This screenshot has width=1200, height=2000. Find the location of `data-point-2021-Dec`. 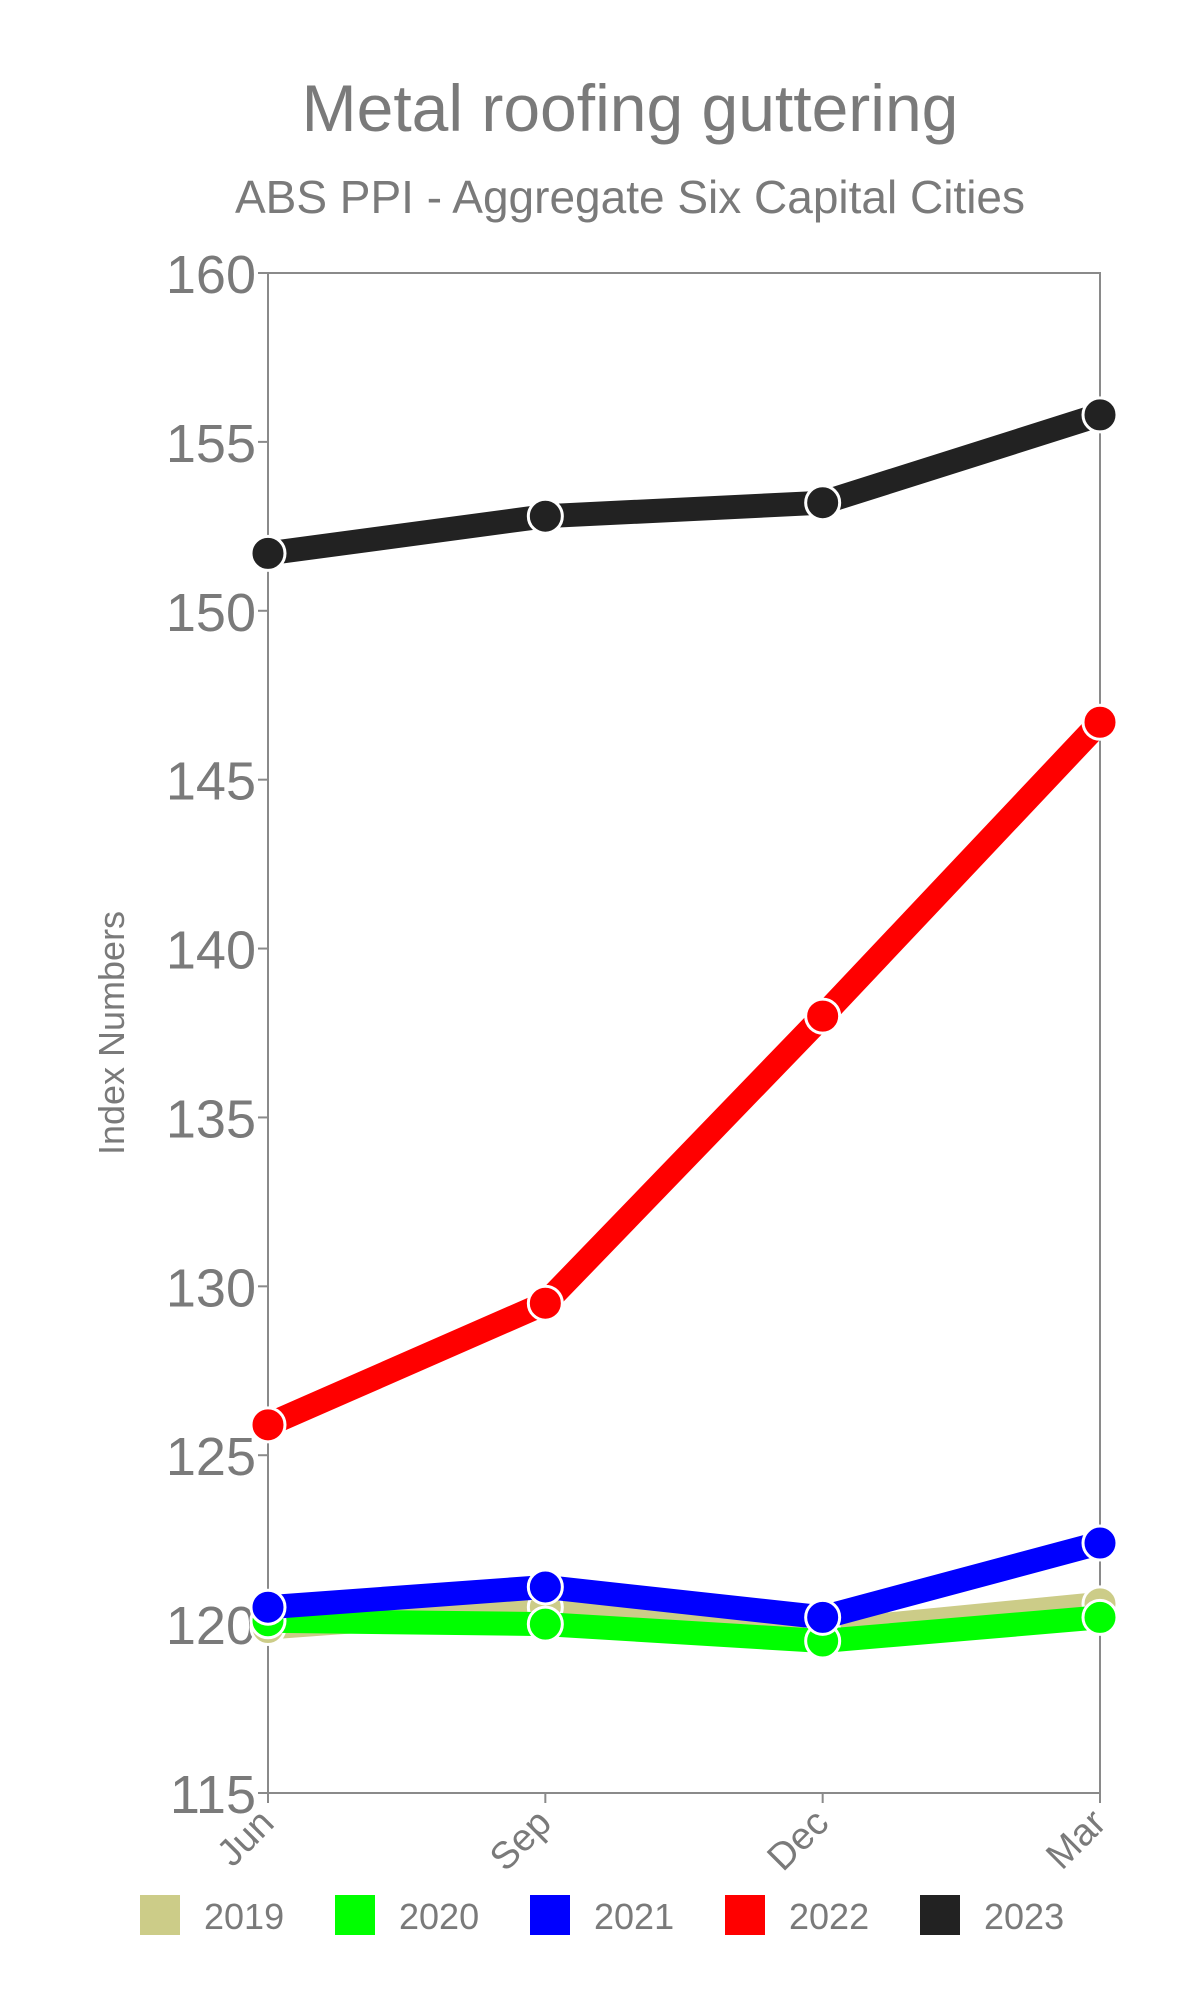

data-point-2021-Dec is located at coordinates (823, 1617).